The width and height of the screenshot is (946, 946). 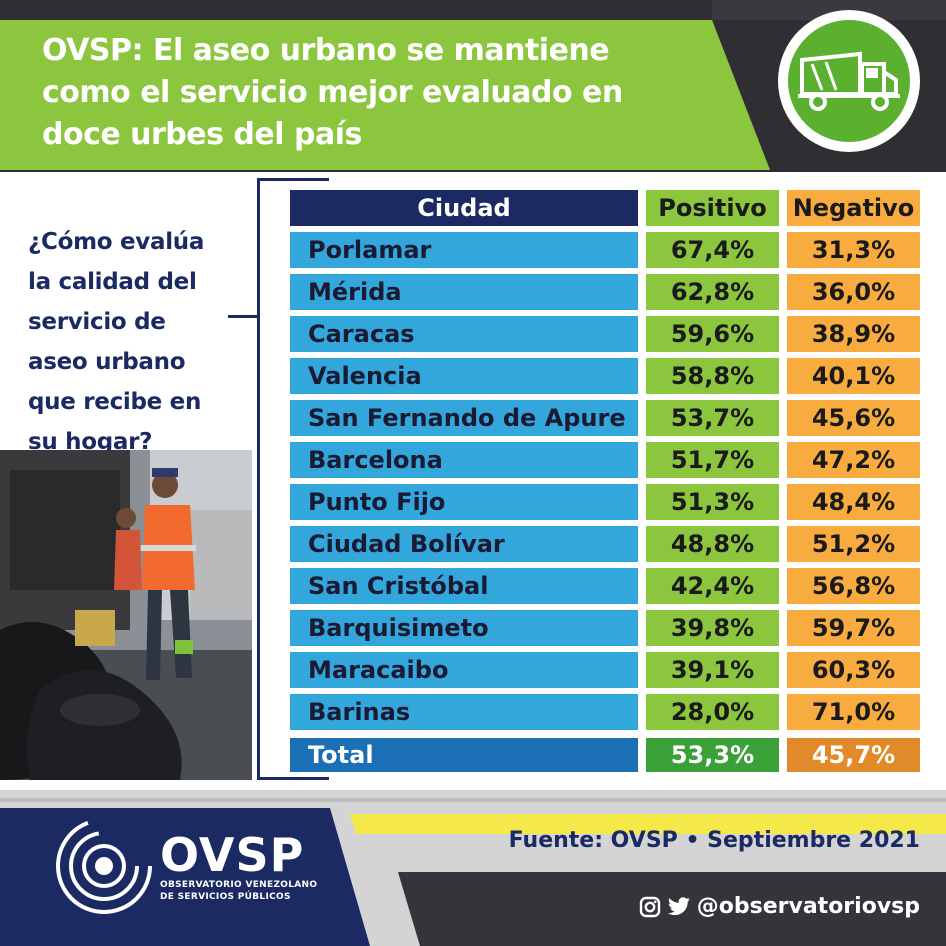 What do you see at coordinates (464, 460) in the screenshot?
I see `row-city: Barcelona` at bounding box center [464, 460].